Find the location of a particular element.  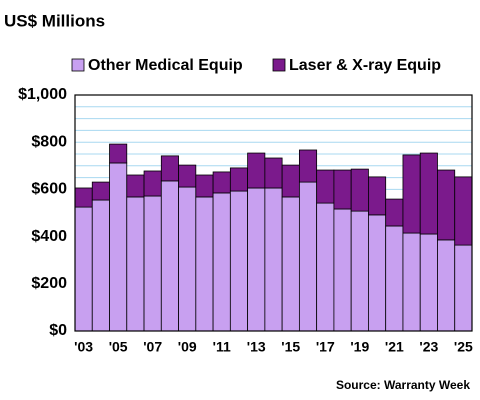

y-tick-label: $0 is located at coordinates (58, 330).